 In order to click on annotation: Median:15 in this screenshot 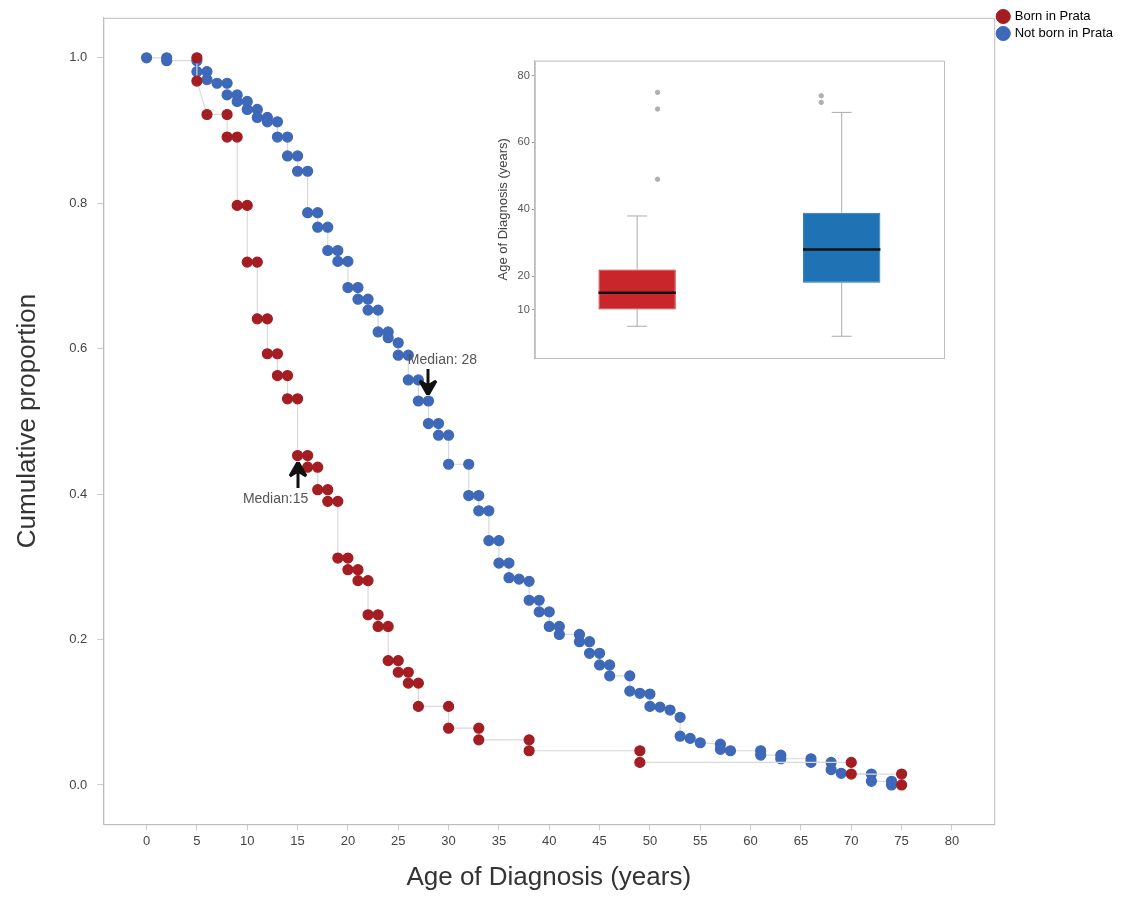, I will do `click(275, 497)`.